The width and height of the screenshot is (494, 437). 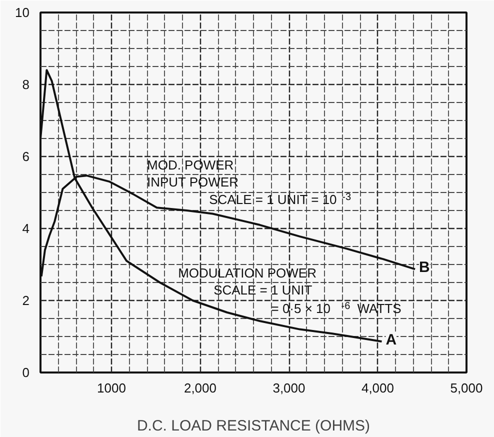 What do you see at coordinates (377, 388) in the screenshot?
I see `x-tick-label: 4,000` at bounding box center [377, 388].